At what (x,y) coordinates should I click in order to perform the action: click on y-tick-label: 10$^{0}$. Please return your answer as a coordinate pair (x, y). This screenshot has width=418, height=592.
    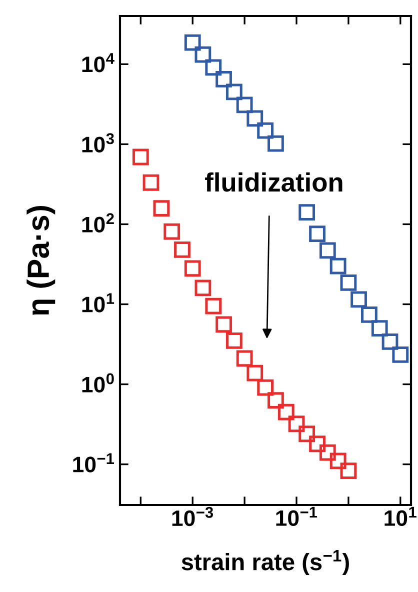
    Looking at the image, I should click on (98, 383).